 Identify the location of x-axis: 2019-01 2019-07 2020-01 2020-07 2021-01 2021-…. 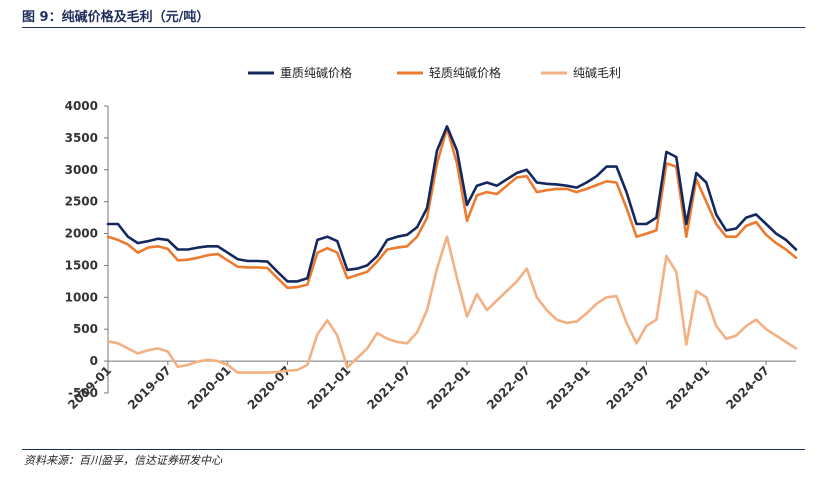
(430, 386).